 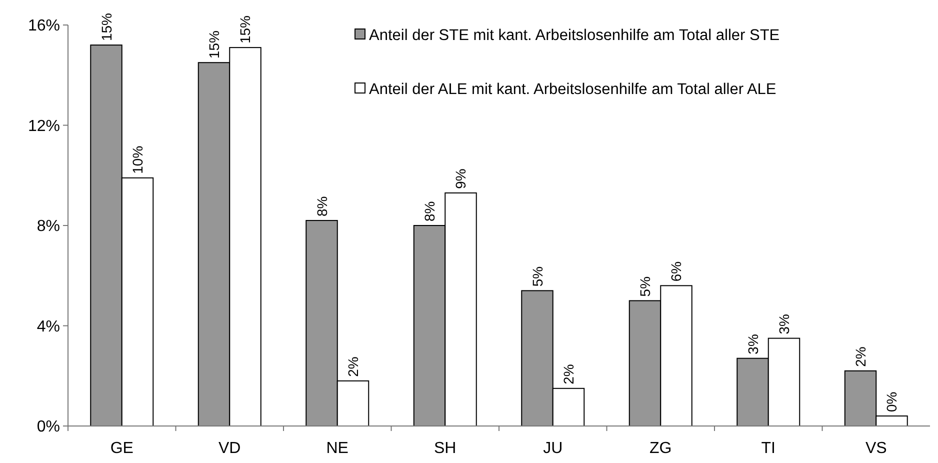 What do you see at coordinates (44, 126) in the screenshot?
I see `y-tick-label: 12%` at bounding box center [44, 126].